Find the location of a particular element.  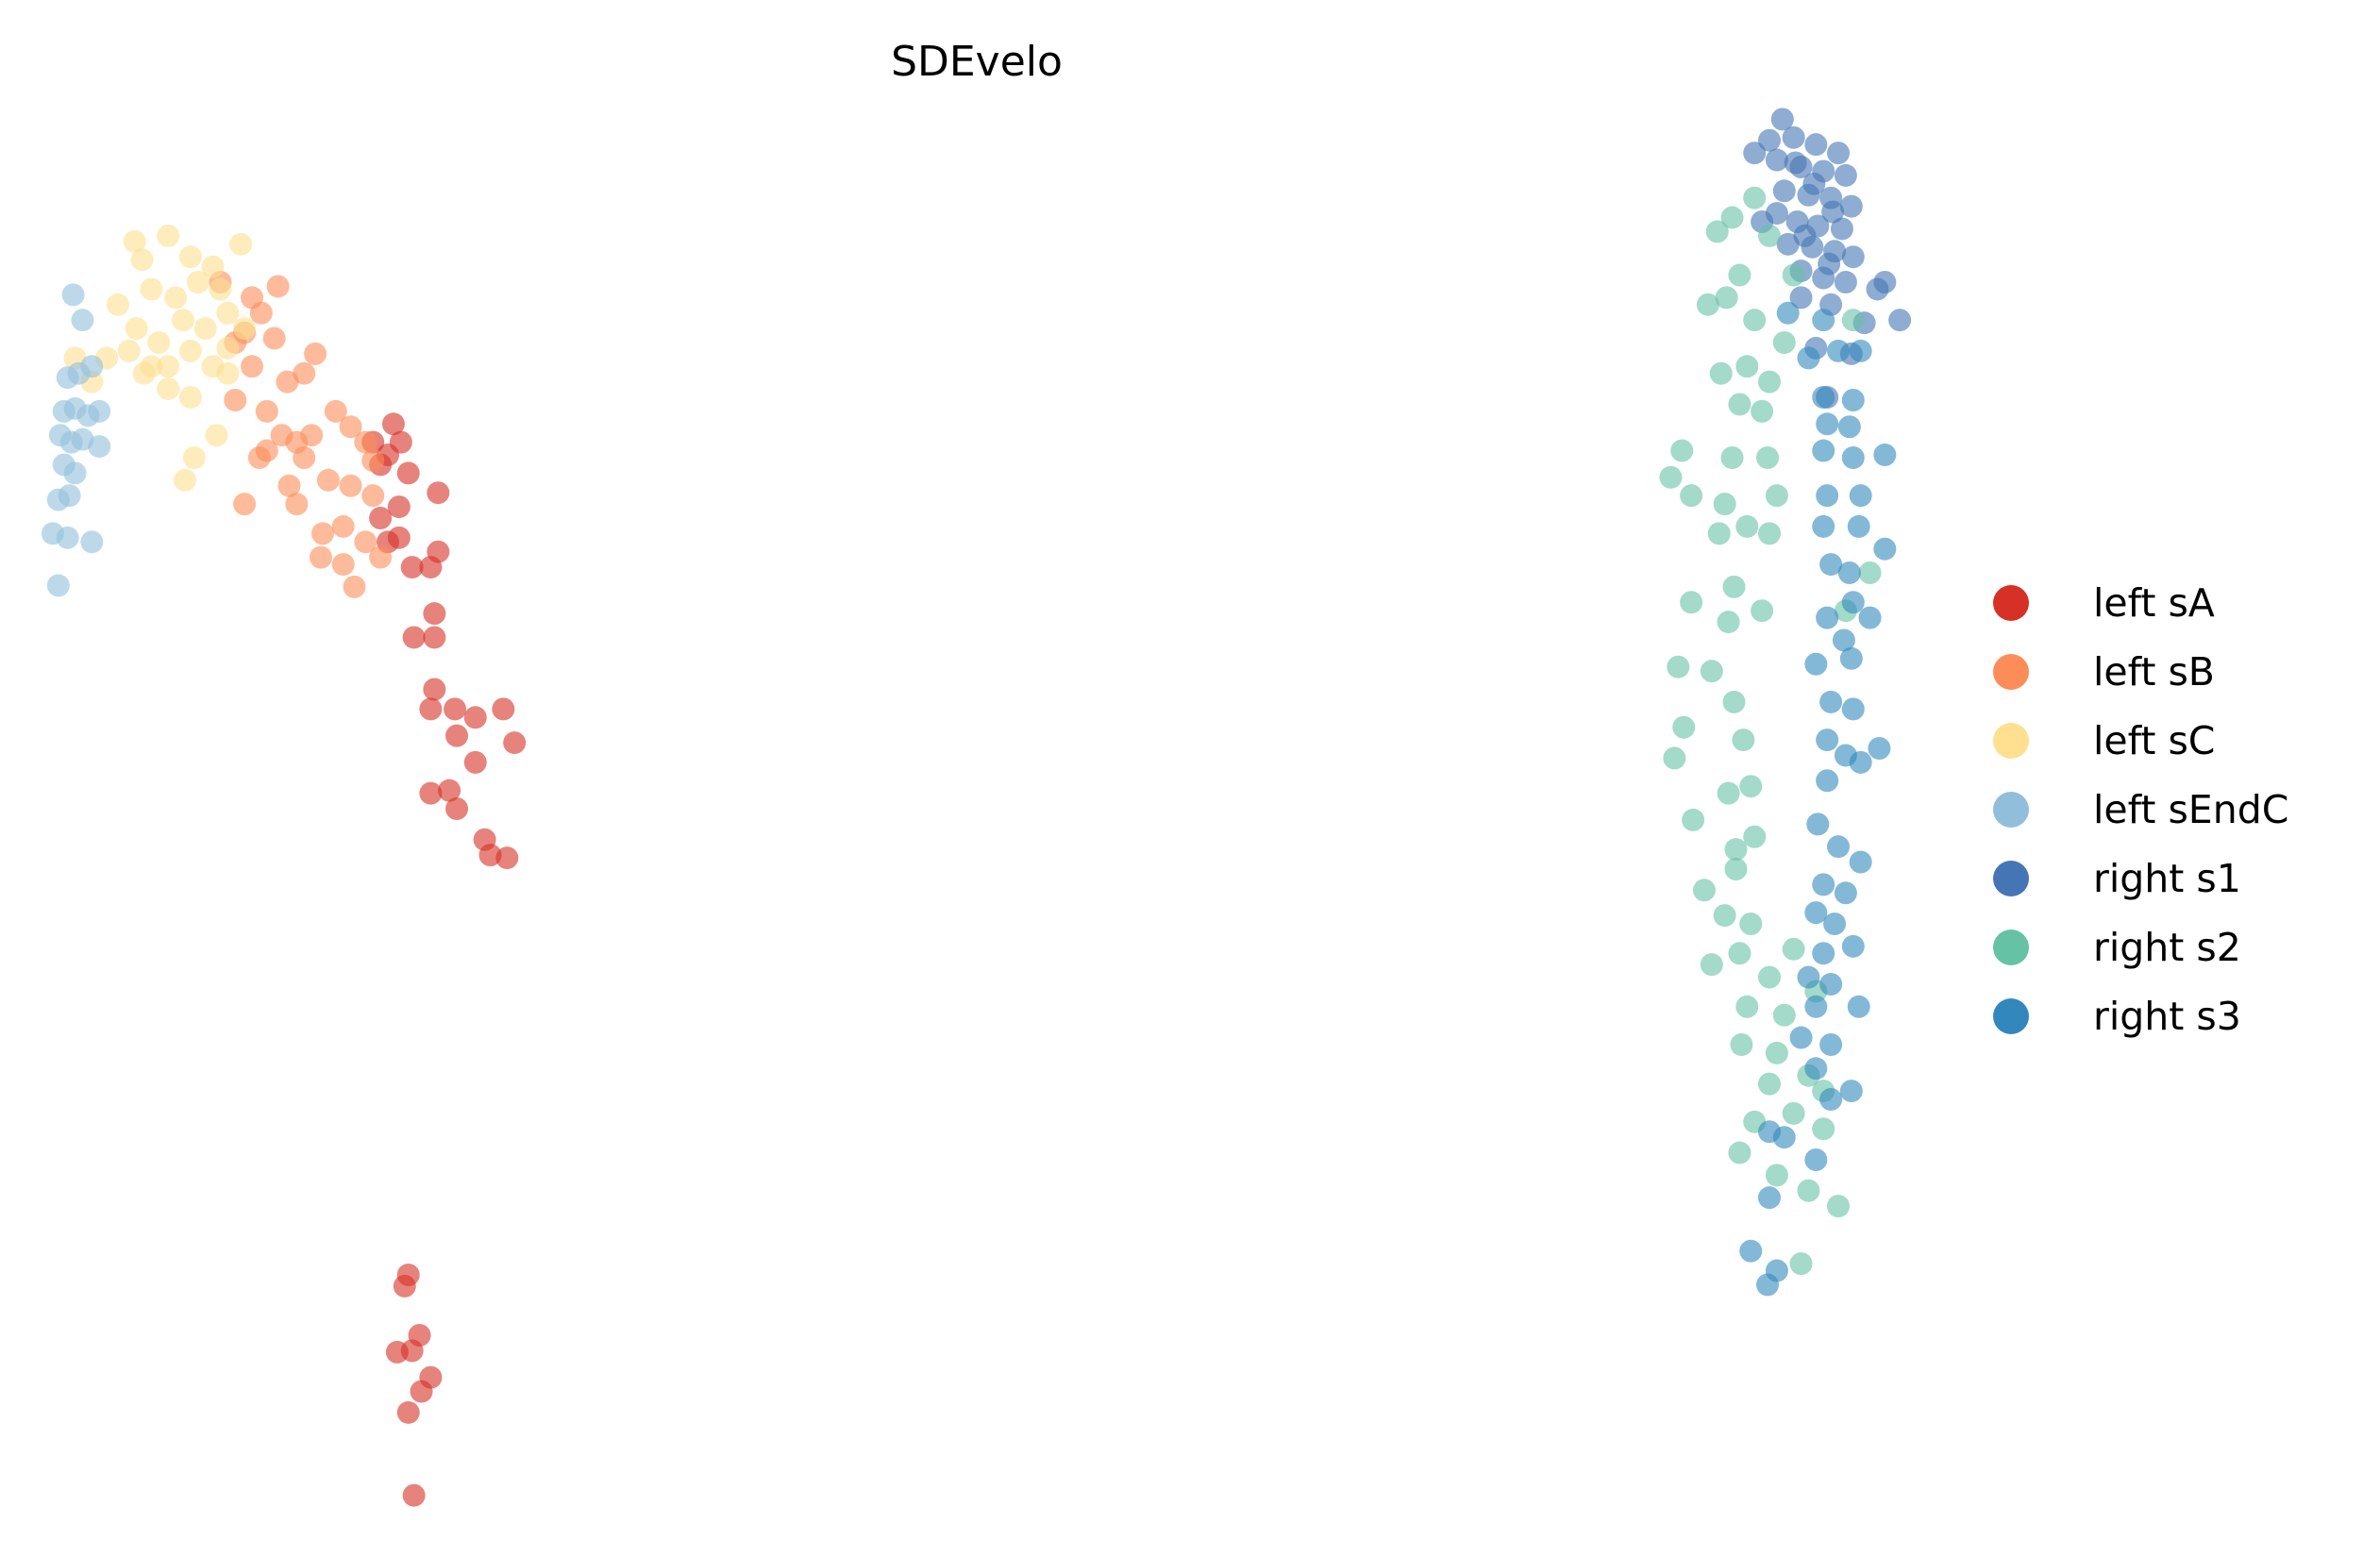

legend-label: left sEndC is located at coordinates (2190, 809).